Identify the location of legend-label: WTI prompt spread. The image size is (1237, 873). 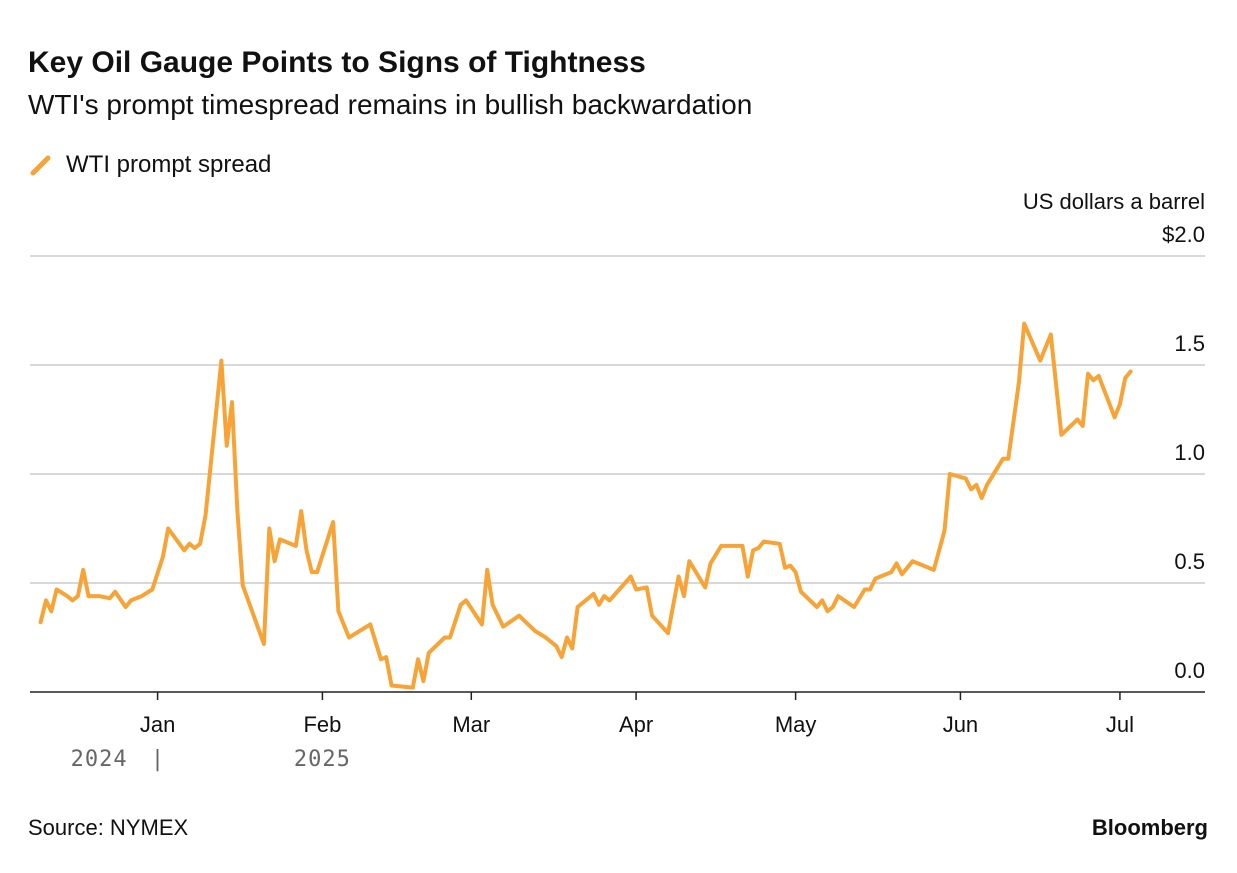
(168, 164).